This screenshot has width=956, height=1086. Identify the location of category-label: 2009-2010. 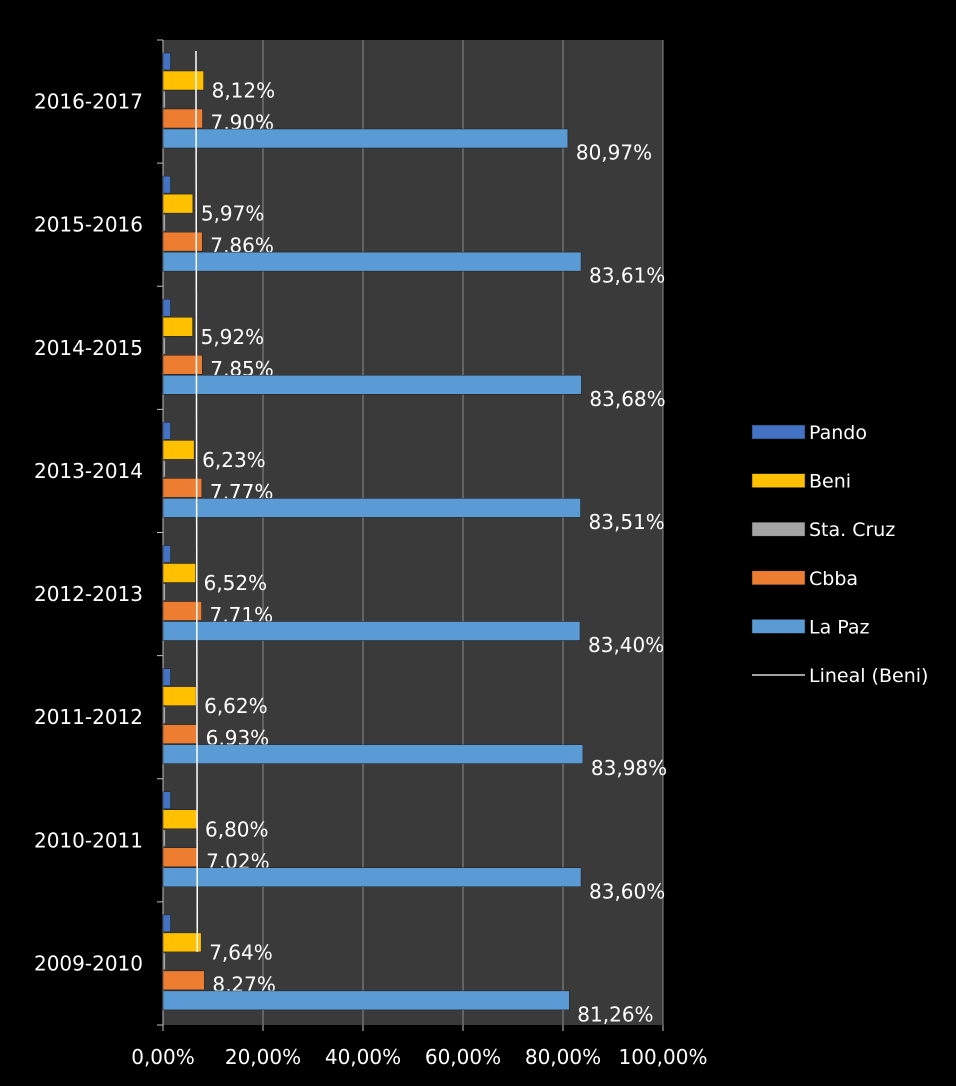
(88, 963).